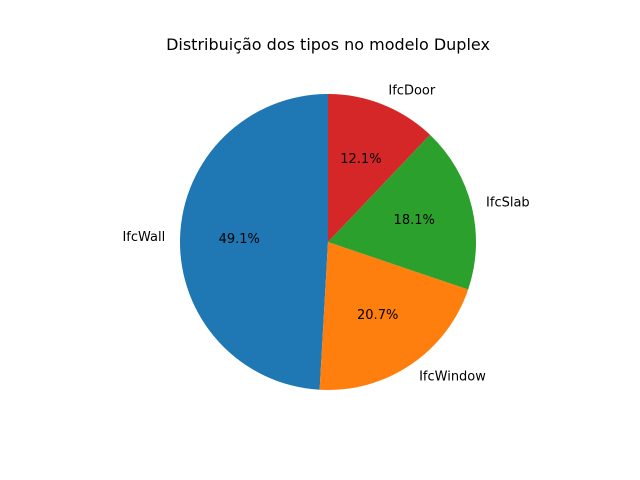 Image resolution: width=640 pixels, height=480 pixels. Describe the element at coordinates (508, 203) in the screenshot. I see `slice-label-ifcslab: IfcSlab` at that location.